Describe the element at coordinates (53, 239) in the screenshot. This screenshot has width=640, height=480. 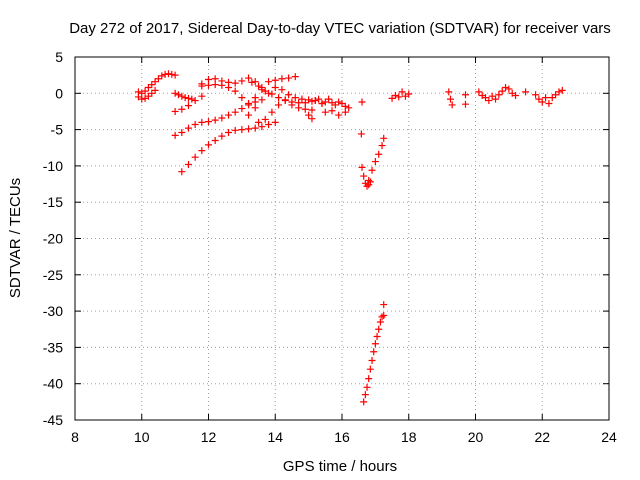
I see `y-tick-label: -20` at that location.